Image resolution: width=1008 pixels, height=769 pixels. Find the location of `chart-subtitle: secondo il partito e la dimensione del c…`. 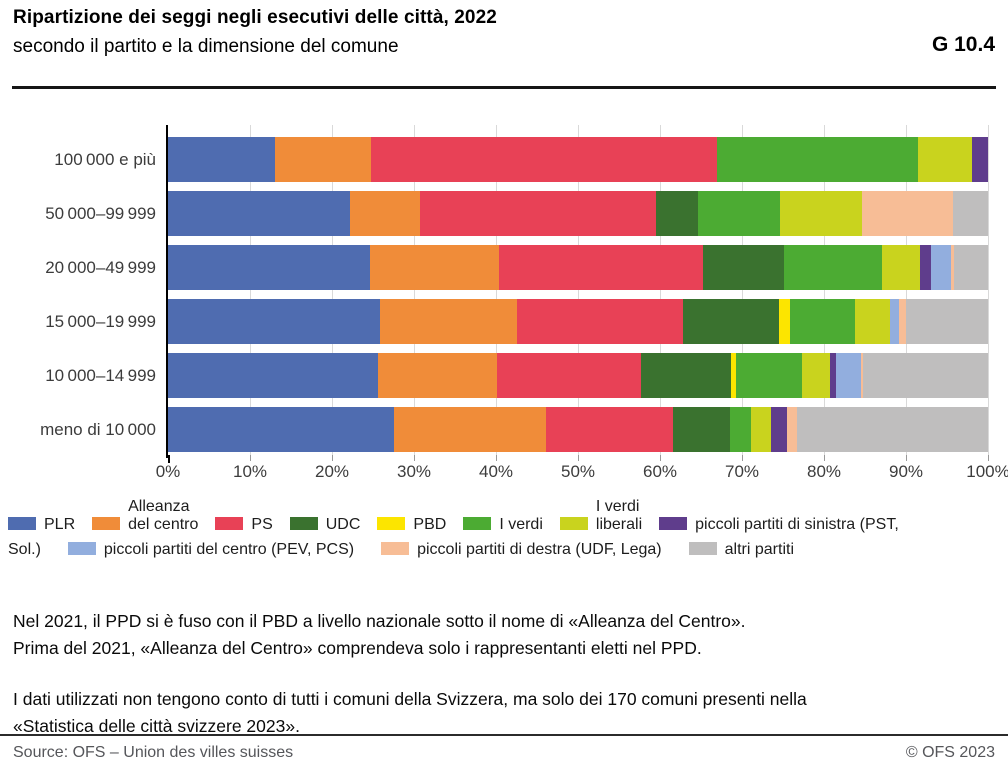

chart-subtitle: secondo il partito e la dimensione del c… is located at coordinates (206, 46).